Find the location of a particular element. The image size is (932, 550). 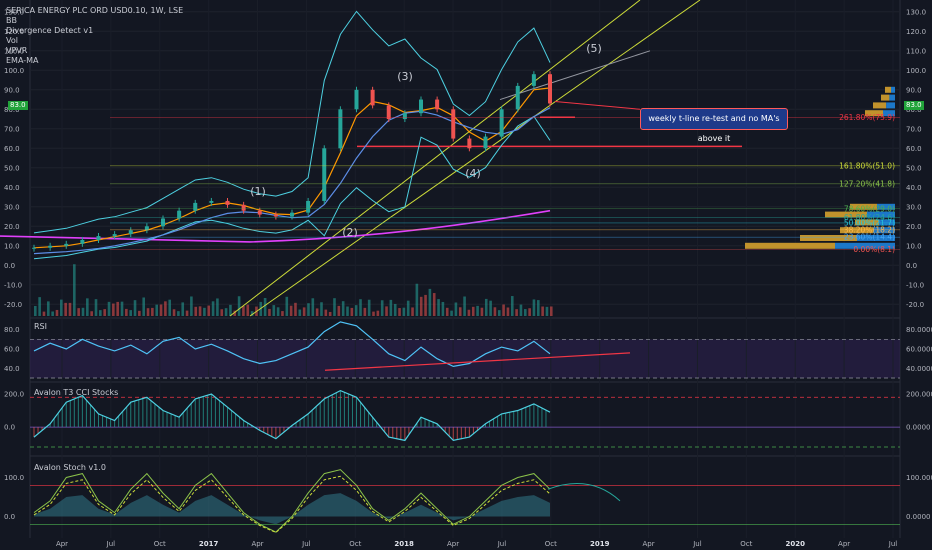

fib-label: 50.00%(21.7) is located at coordinates (869, 222).